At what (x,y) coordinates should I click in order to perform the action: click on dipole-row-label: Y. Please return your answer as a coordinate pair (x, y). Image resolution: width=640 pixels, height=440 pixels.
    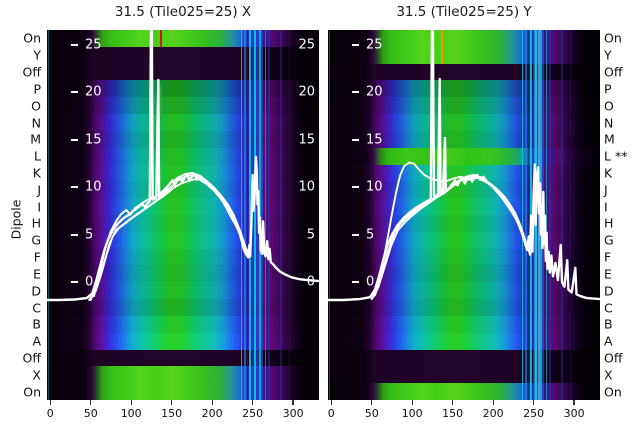
    Looking at the image, I should click on (37, 55).